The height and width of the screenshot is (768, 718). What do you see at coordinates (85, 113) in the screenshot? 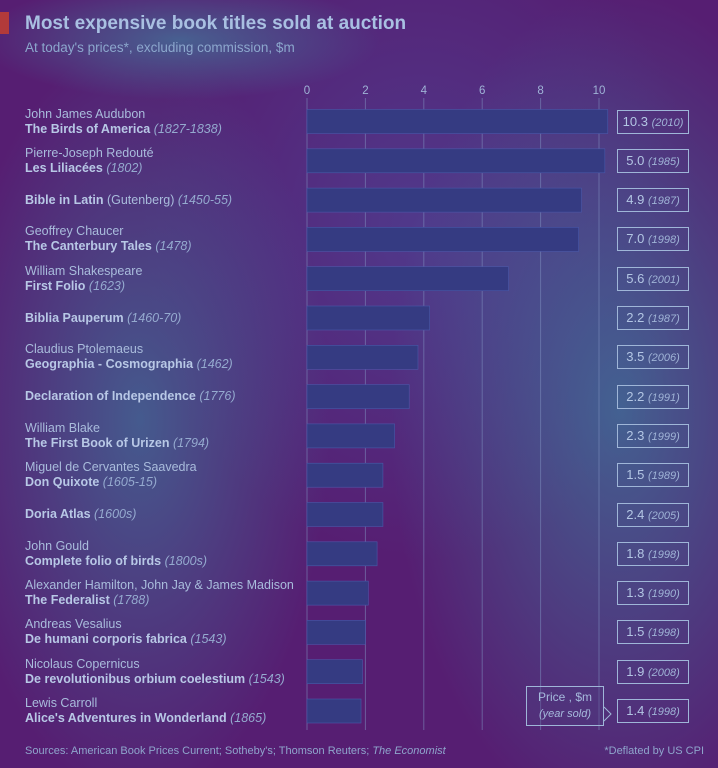
I see `book-author: John James Audubon` at bounding box center [85, 113].